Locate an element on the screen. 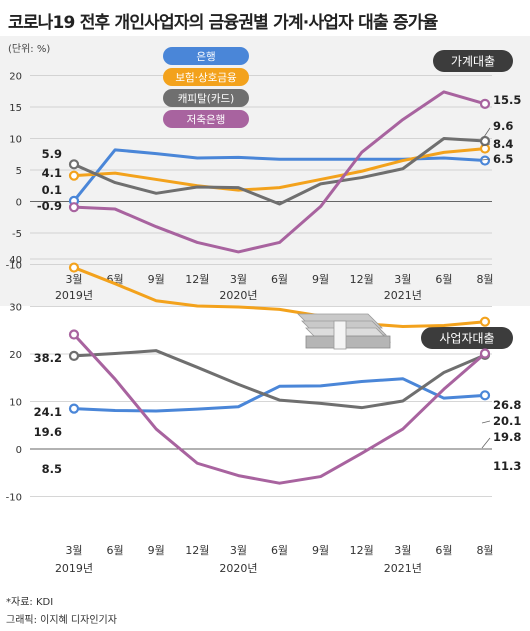  household-end-value-label: 6.5 is located at coordinates (503, 159).